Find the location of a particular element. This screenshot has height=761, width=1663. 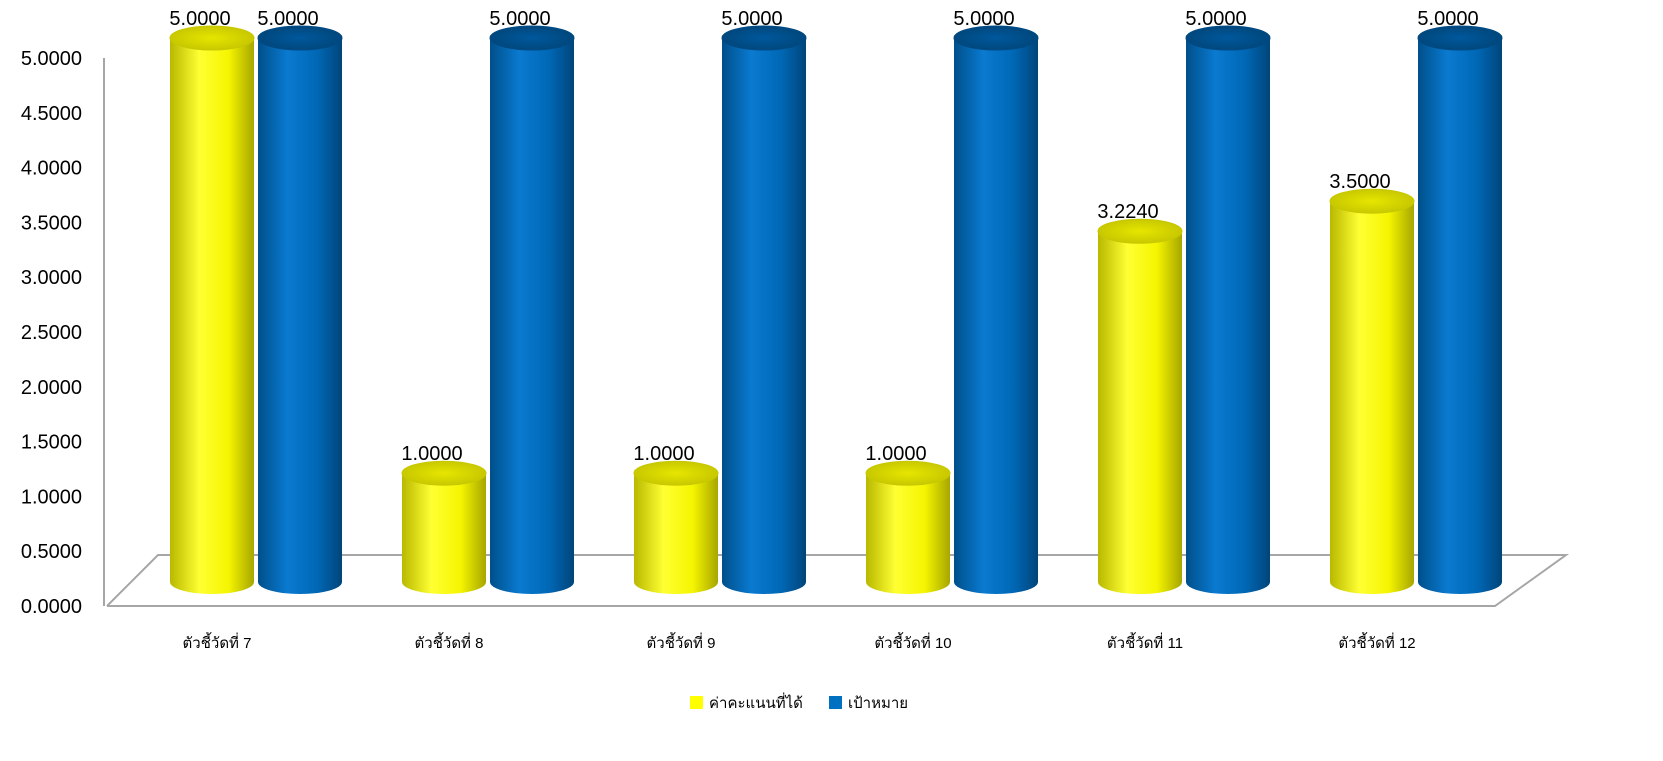

legend-label: ค่าคะแนนที่ได้ is located at coordinates (756, 702).